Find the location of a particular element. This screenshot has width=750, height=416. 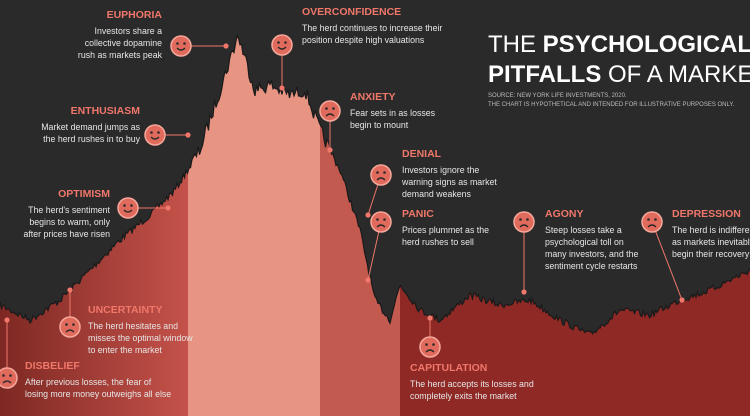

stage-description: After previous losses, the fear of is located at coordinates (88, 382).